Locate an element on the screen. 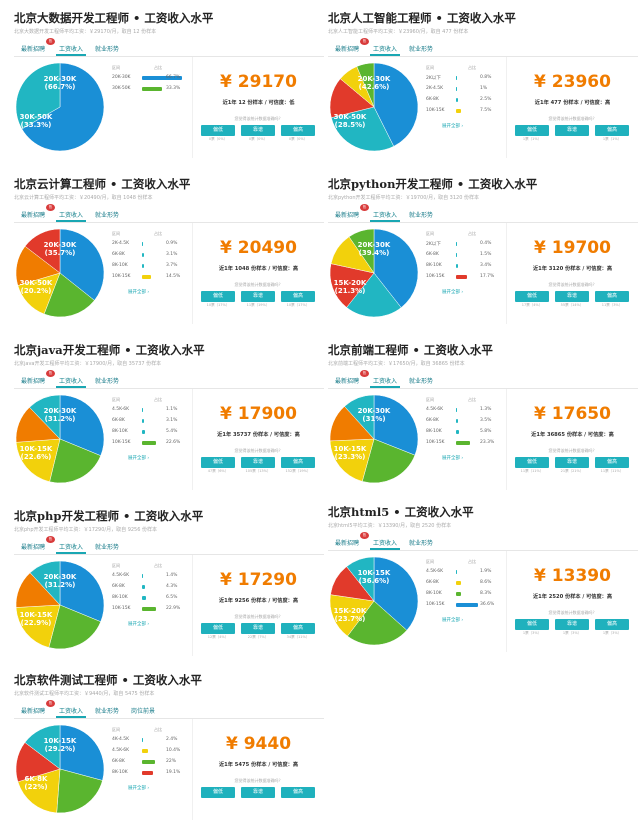 This screenshot has height=820, width=640. vote-buttons: 偏低 靠谱 偏高 is located at coordinates (572, 462).